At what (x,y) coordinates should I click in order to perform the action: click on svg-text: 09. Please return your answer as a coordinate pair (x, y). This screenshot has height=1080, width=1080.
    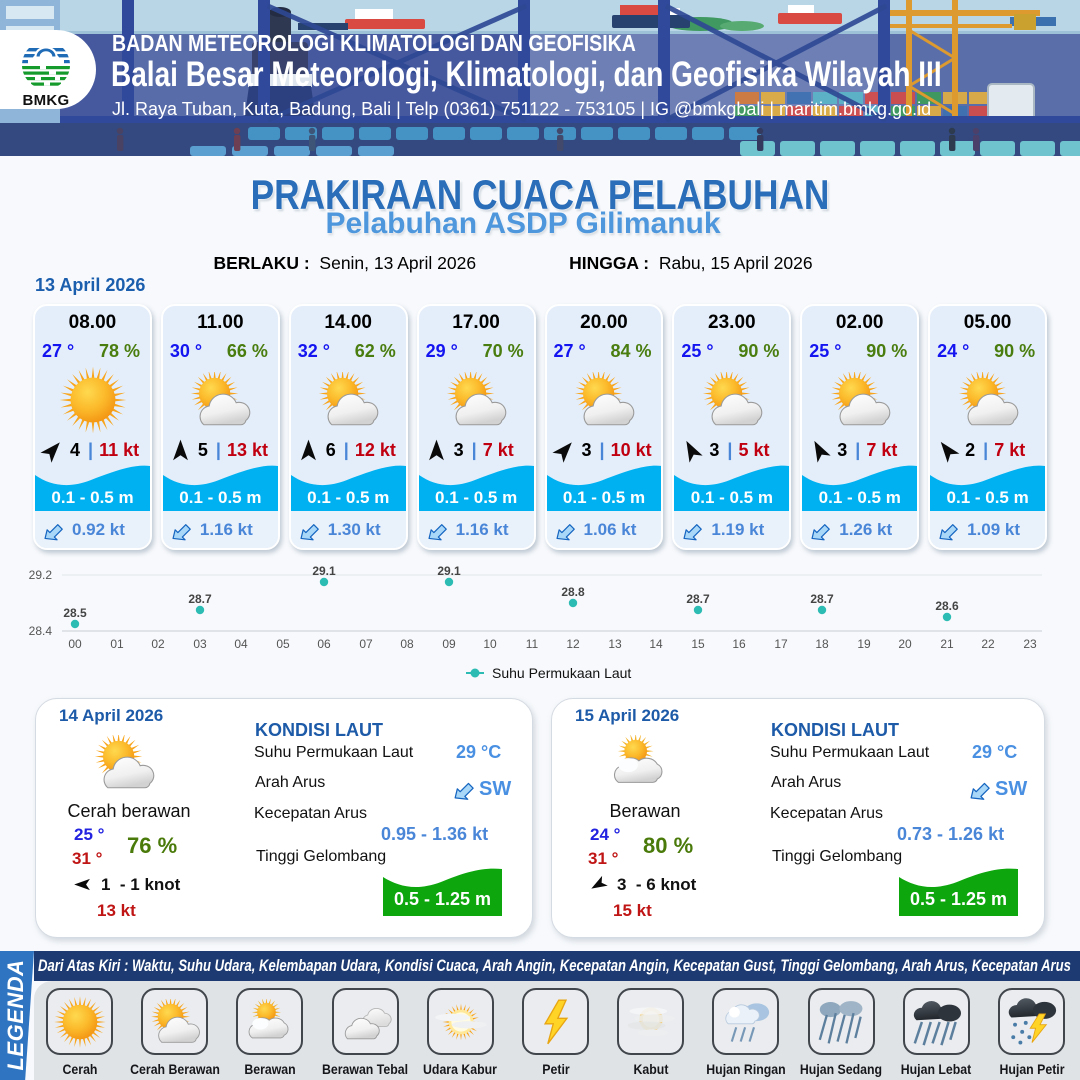
    Looking at the image, I should click on (449, 644).